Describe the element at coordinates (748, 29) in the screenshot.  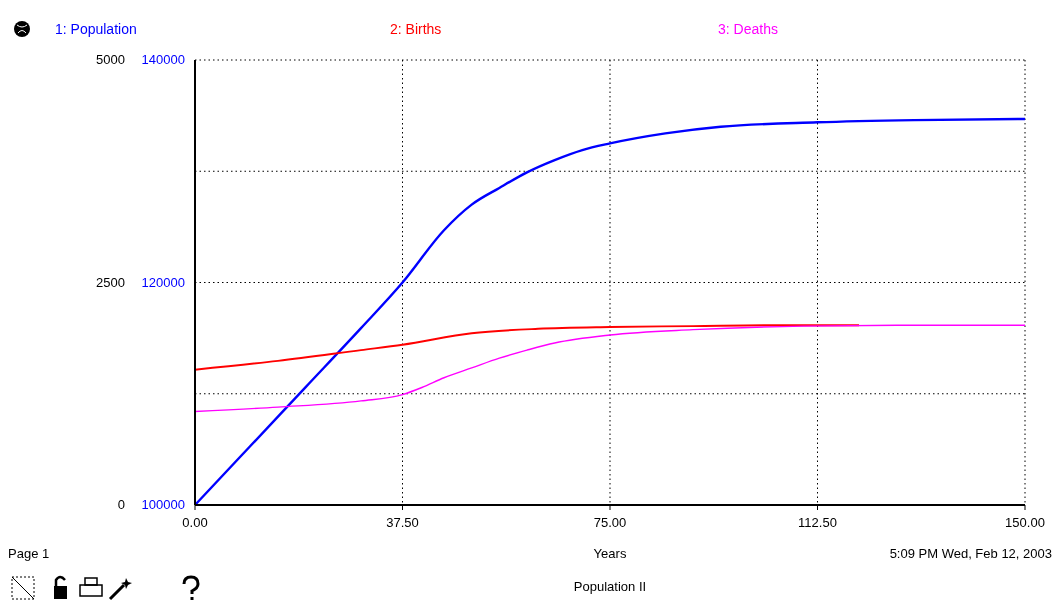
I see `text: 3: Deaths` at that location.